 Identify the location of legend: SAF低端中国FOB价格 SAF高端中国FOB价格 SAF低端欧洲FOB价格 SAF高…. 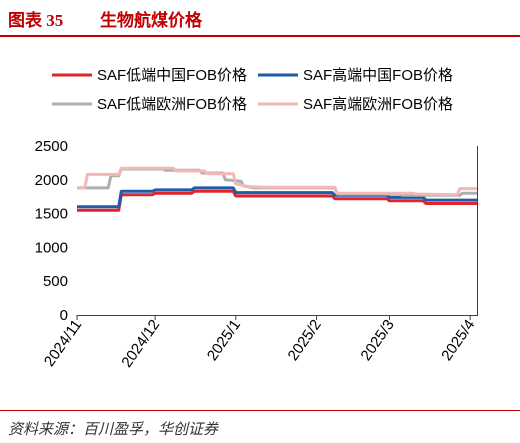
(252, 90).